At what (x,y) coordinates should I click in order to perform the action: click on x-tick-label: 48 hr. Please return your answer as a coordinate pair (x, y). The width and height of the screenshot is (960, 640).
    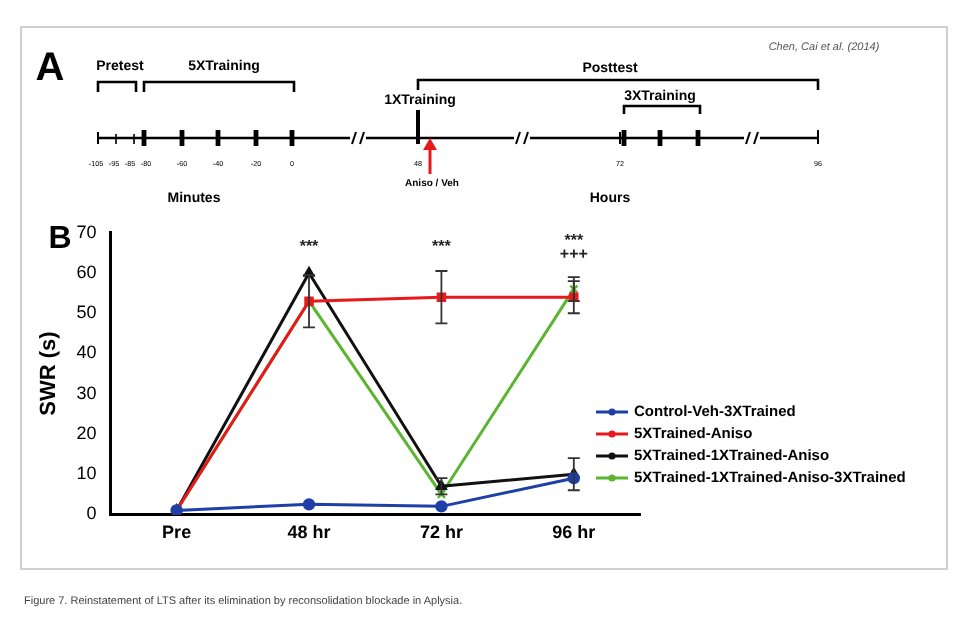
    Looking at the image, I should click on (309, 532).